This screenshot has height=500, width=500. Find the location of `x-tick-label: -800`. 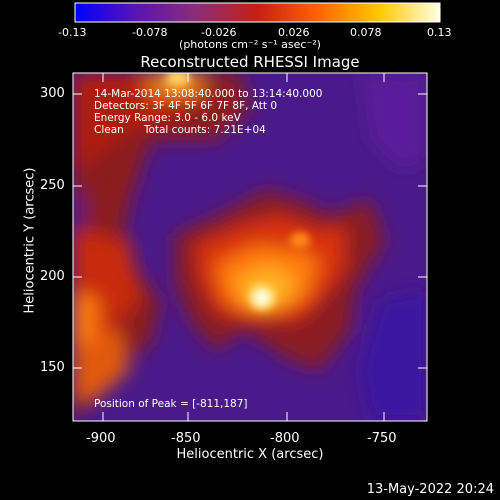

x-tick-label: -800 is located at coordinates (285, 438).